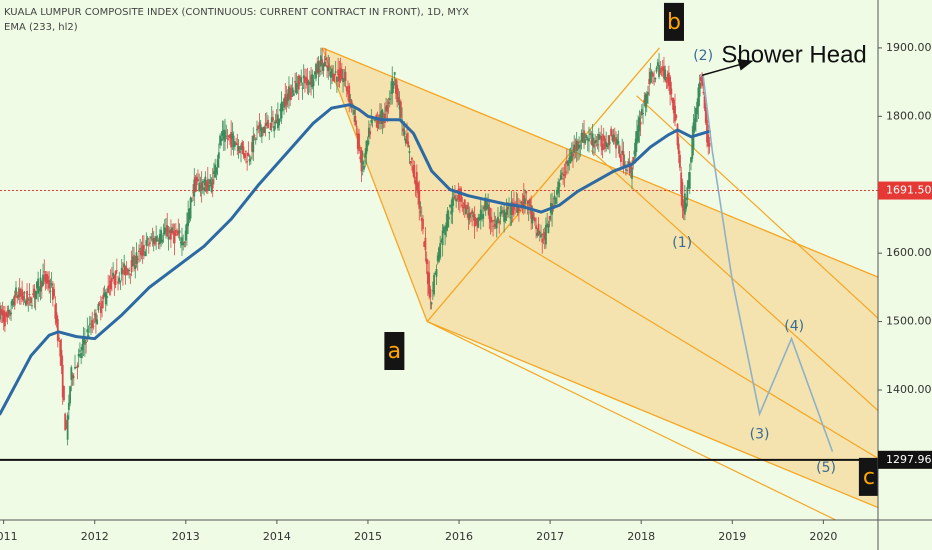 The image size is (932, 550). Describe the element at coordinates (277, 536) in the screenshot. I see `x-tick-label: 2014` at that location.